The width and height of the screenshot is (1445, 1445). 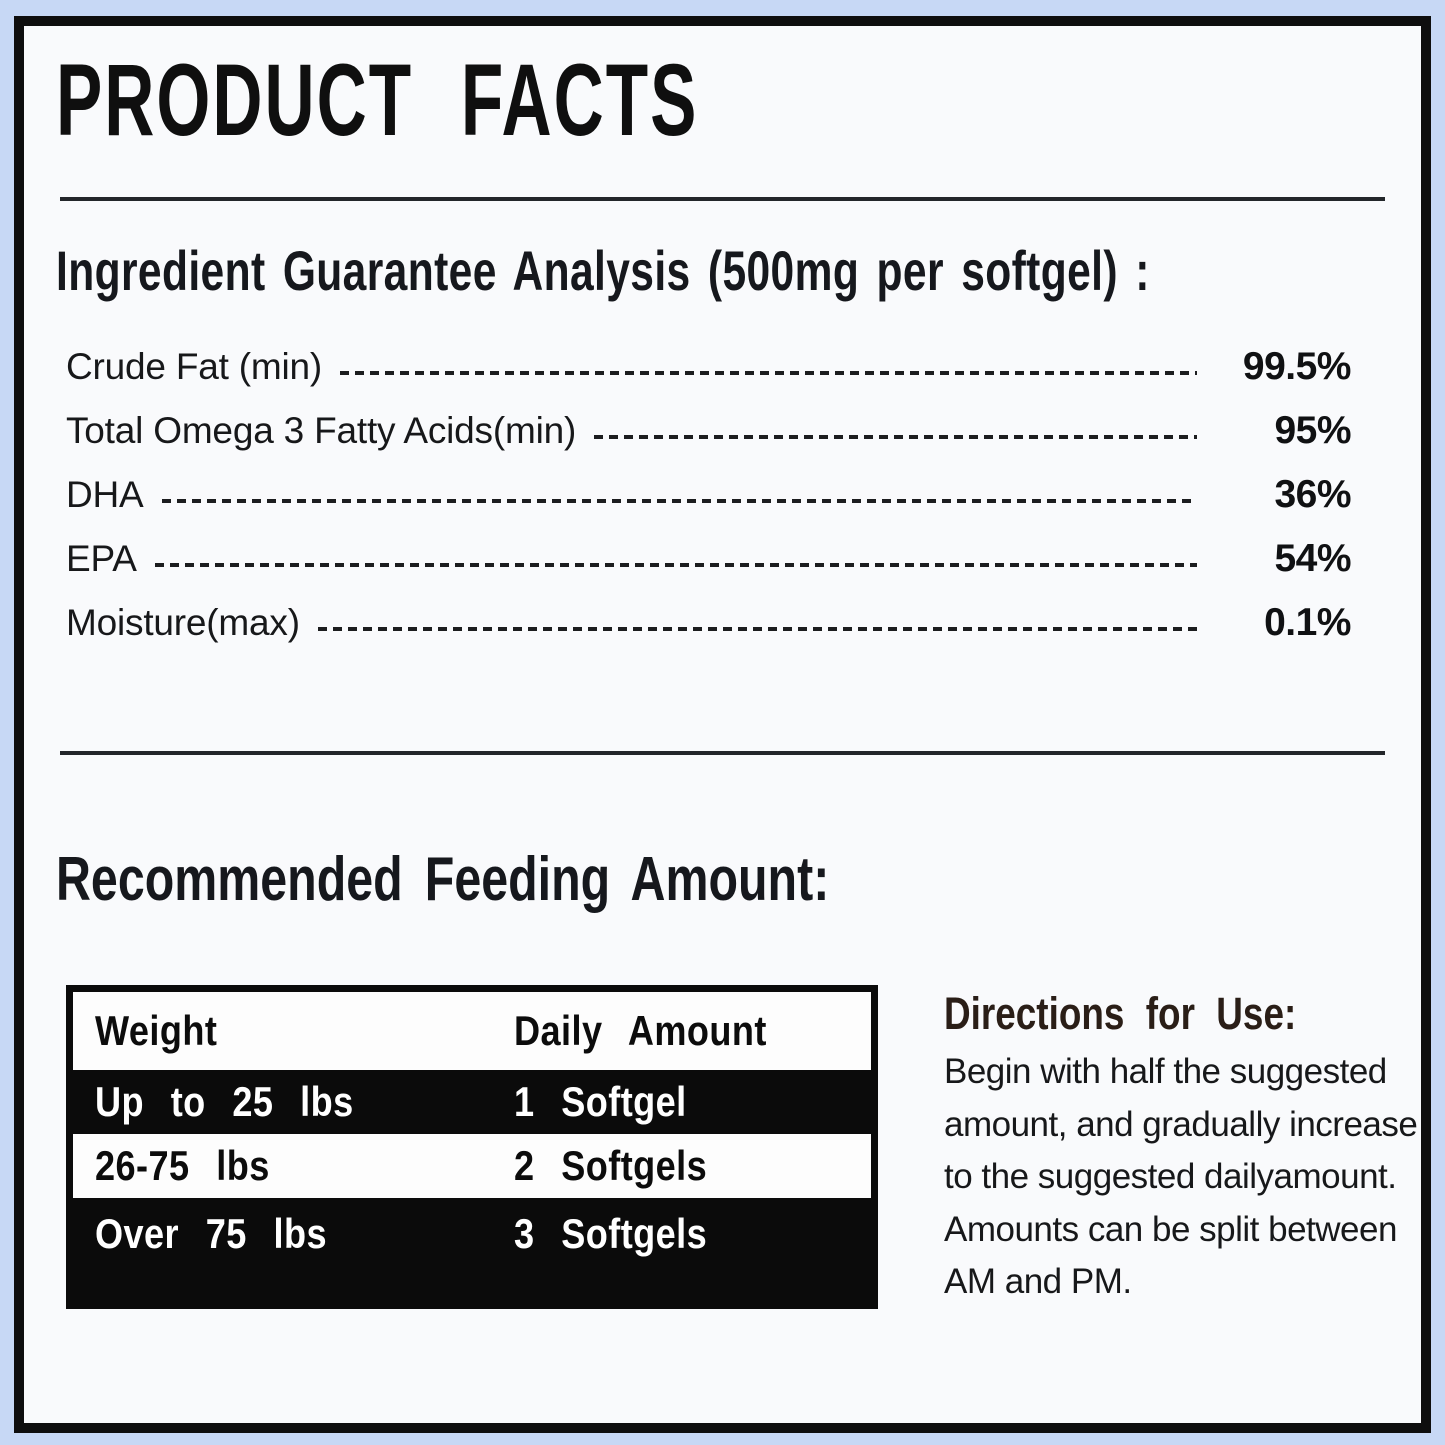 What do you see at coordinates (211, 1233) in the screenshot?
I see `weight-cell: Over 75 lbs` at bounding box center [211, 1233].